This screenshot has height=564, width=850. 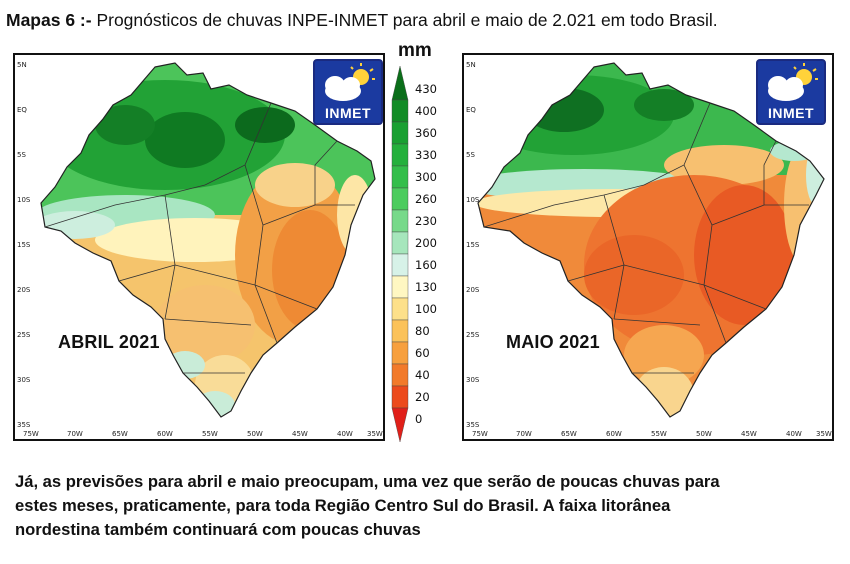 What do you see at coordinates (426, 177) in the screenshot?
I see `legend-tick-label: 300` at bounding box center [426, 177].